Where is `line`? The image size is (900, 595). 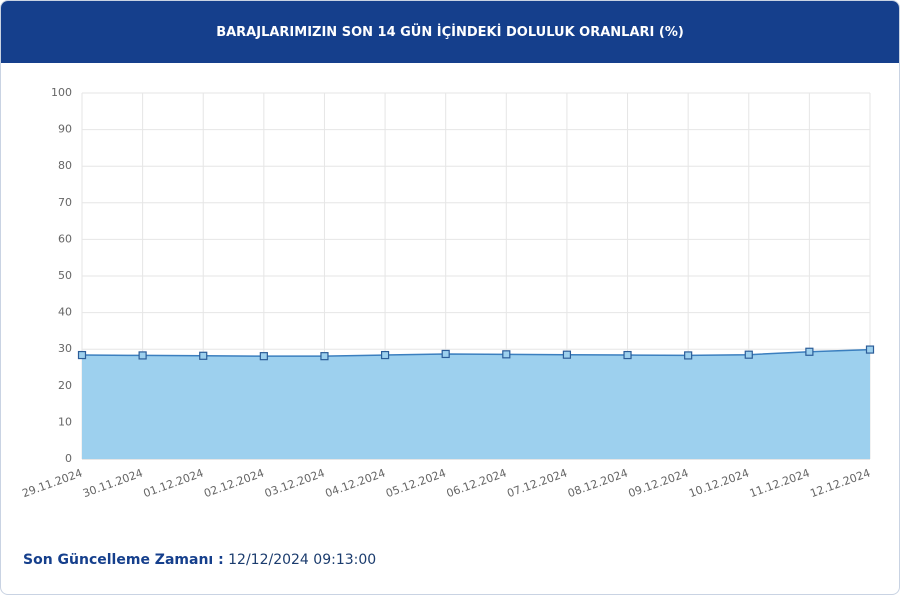 line is located at coordinates (476, 352).